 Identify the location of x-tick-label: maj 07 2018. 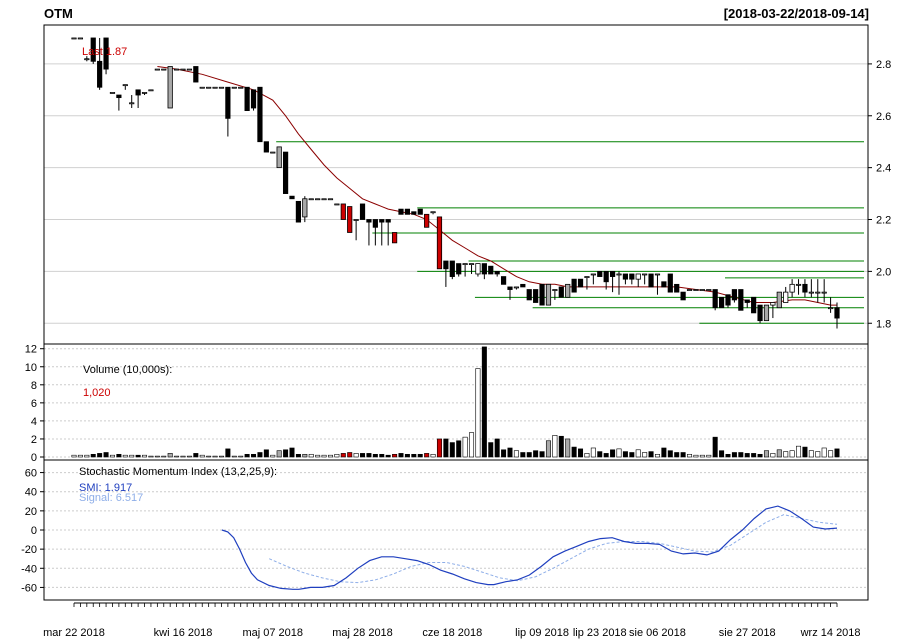
(272, 633).